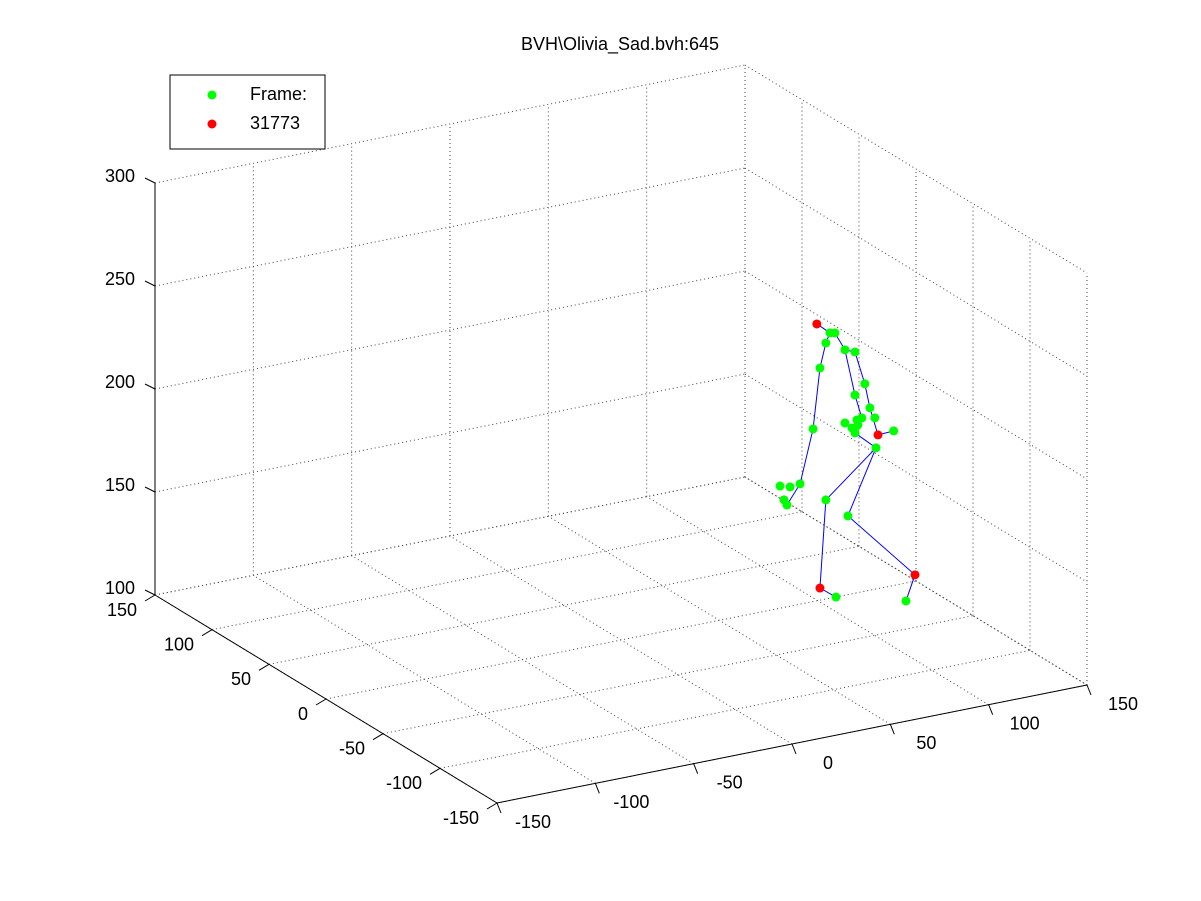 This screenshot has width=1201, height=901. Describe the element at coordinates (404, 783) in the screenshot. I see `y-tick-label: -100` at that location.